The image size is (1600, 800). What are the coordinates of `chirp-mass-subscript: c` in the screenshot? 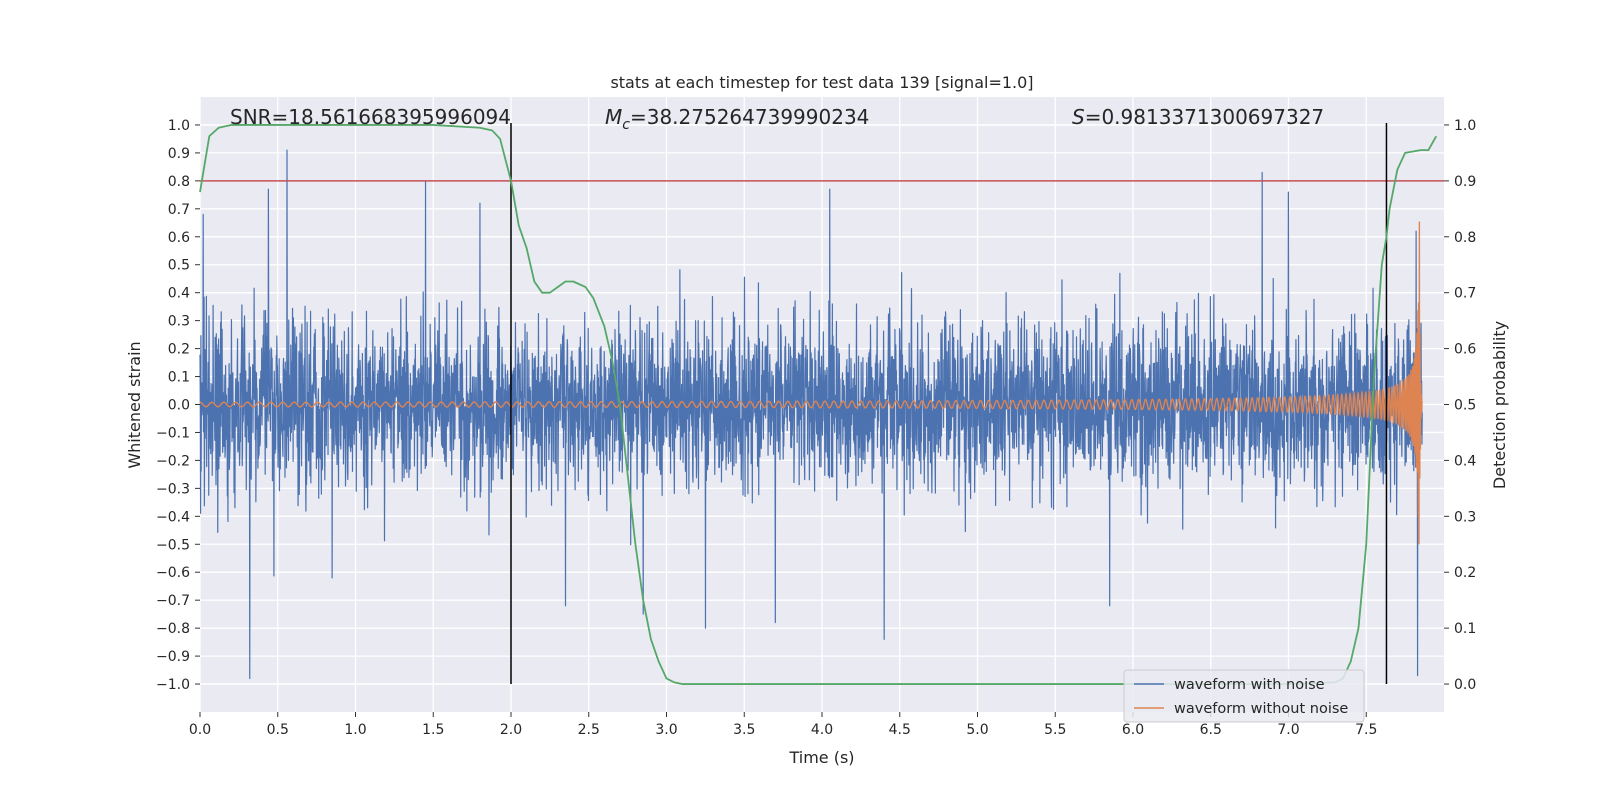 It's located at (626, 125).